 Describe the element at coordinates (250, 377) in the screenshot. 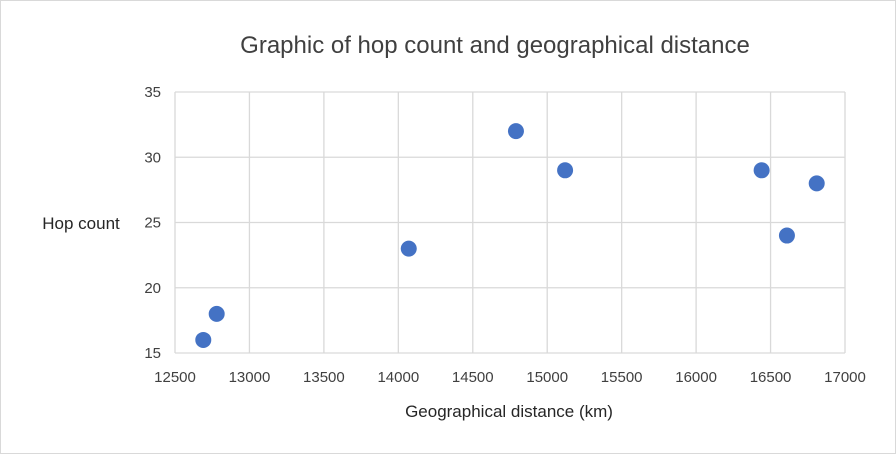

I see `x-tick-label: 13000` at that location.